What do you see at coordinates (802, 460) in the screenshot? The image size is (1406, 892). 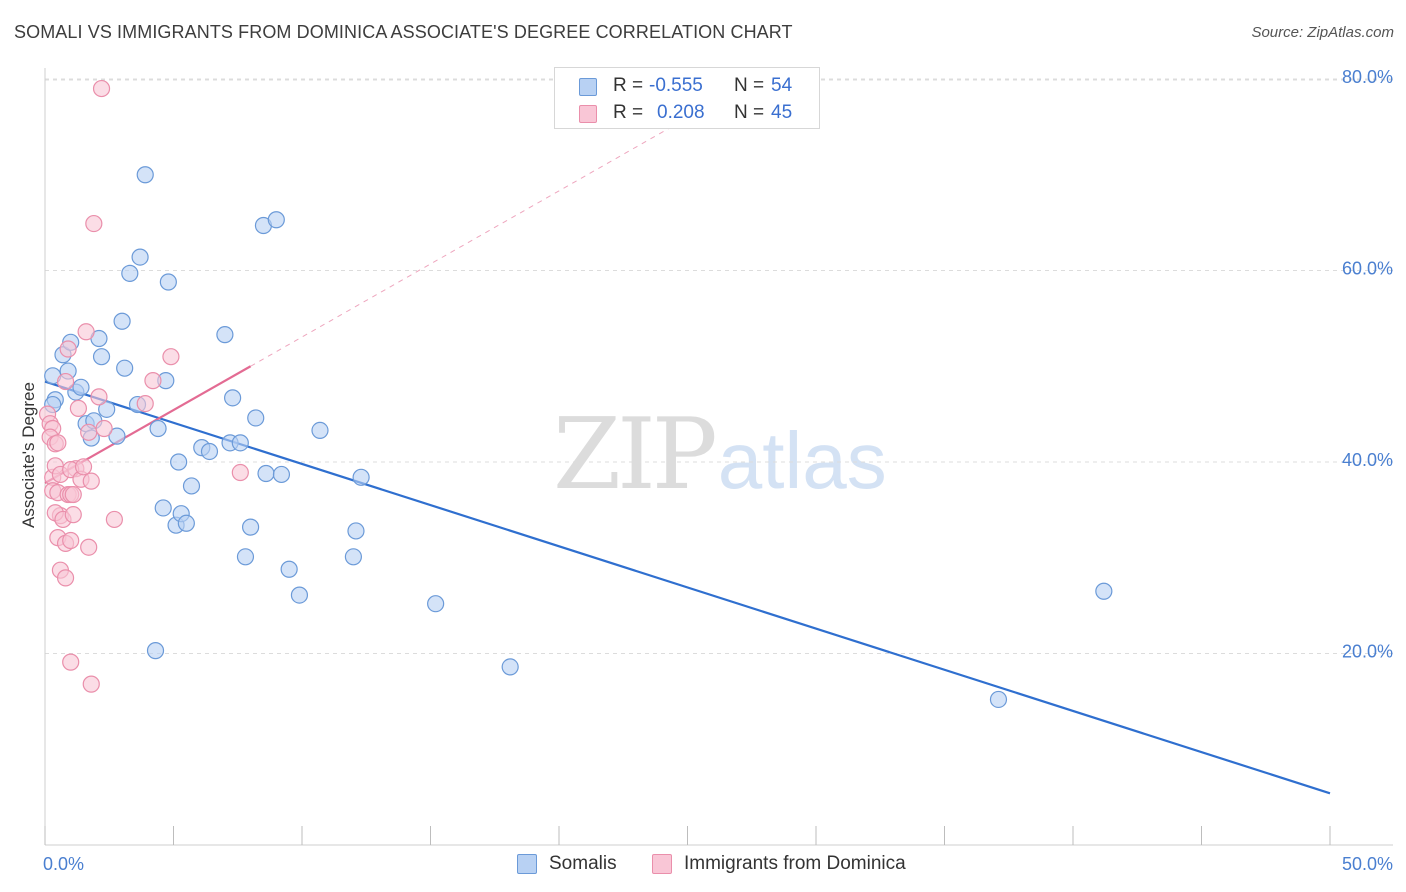 I see `watermark-atlas: atlas` at bounding box center [802, 460].